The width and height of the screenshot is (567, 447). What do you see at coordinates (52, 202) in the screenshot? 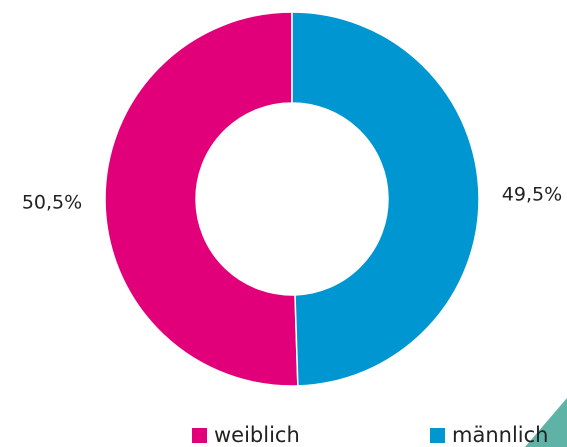
I see `data-label: 50,5%` at bounding box center [52, 202].